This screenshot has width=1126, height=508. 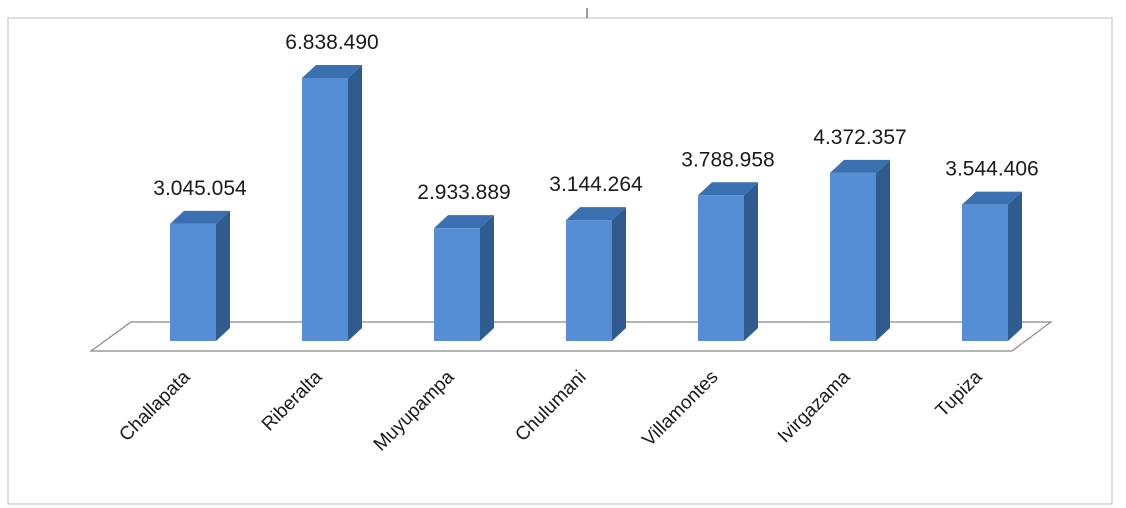 What do you see at coordinates (331, 42) in the screenshot?
I see `value-label: 6.838.490` at bounding box center [331, 42].